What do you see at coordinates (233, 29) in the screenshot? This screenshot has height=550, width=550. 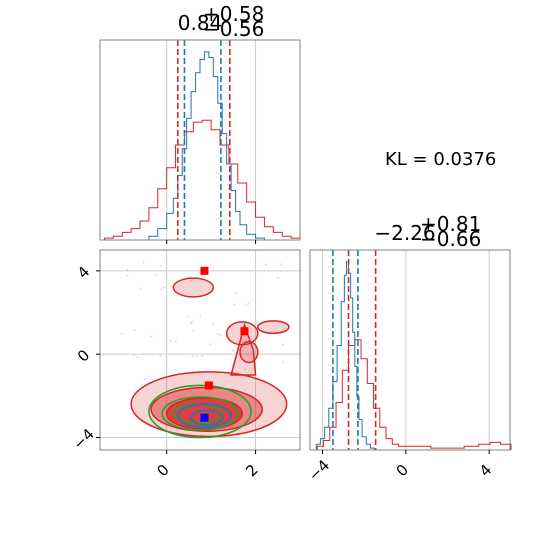 I see `param1-title-minus: −0.56` at bounding box center [233, 29].